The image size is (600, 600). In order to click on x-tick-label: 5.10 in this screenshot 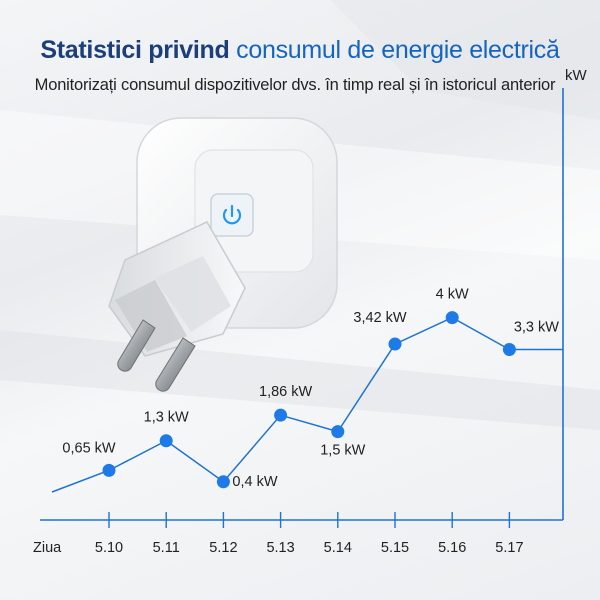, I will do `click(109, 548)`.